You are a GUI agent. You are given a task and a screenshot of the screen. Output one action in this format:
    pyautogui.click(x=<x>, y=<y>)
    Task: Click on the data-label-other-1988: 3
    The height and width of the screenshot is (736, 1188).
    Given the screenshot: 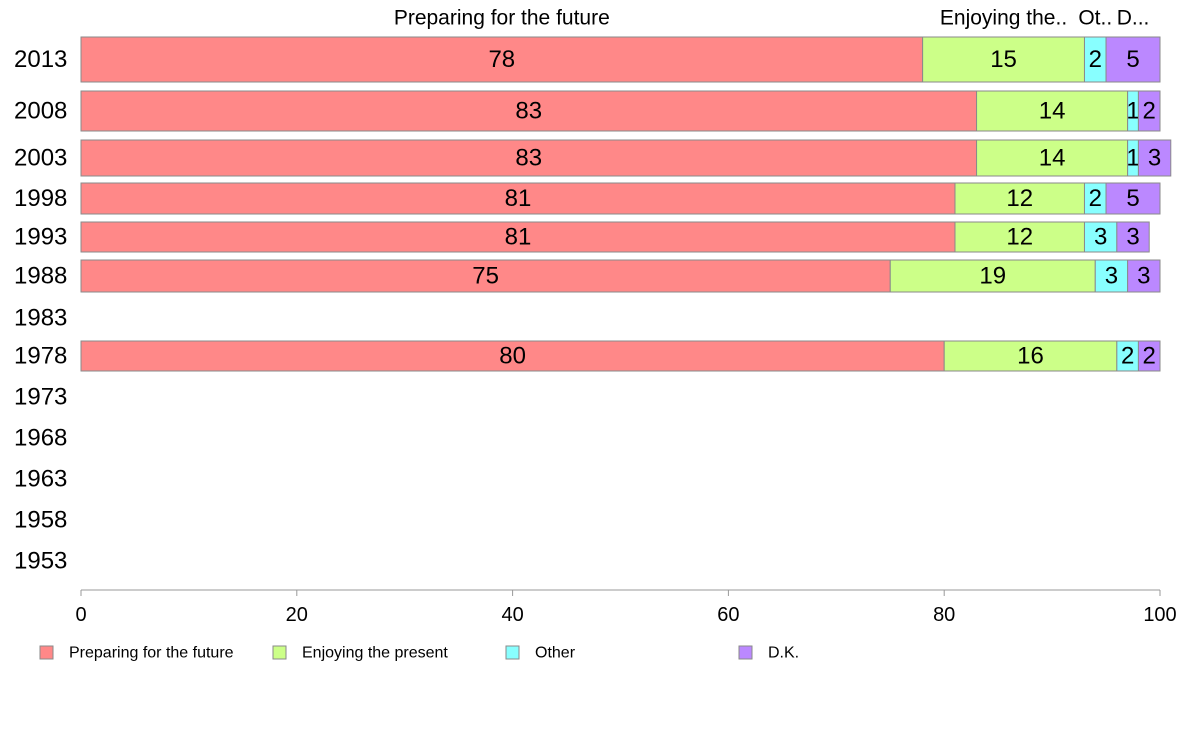 What is the action you would take?
    pyautogui.click(x=1111, y=276)
    